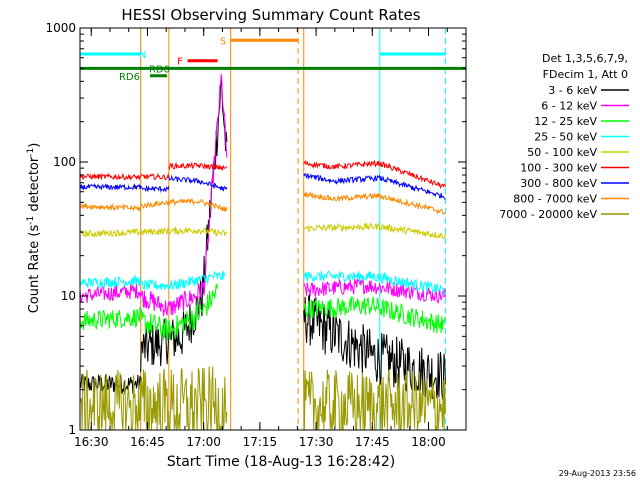 The image size is (640, 480). What do you see at coordinates (91, 442) in the screenshot?
I see `x-tick-label-0: 16:30` at bounding box center [91, 442].